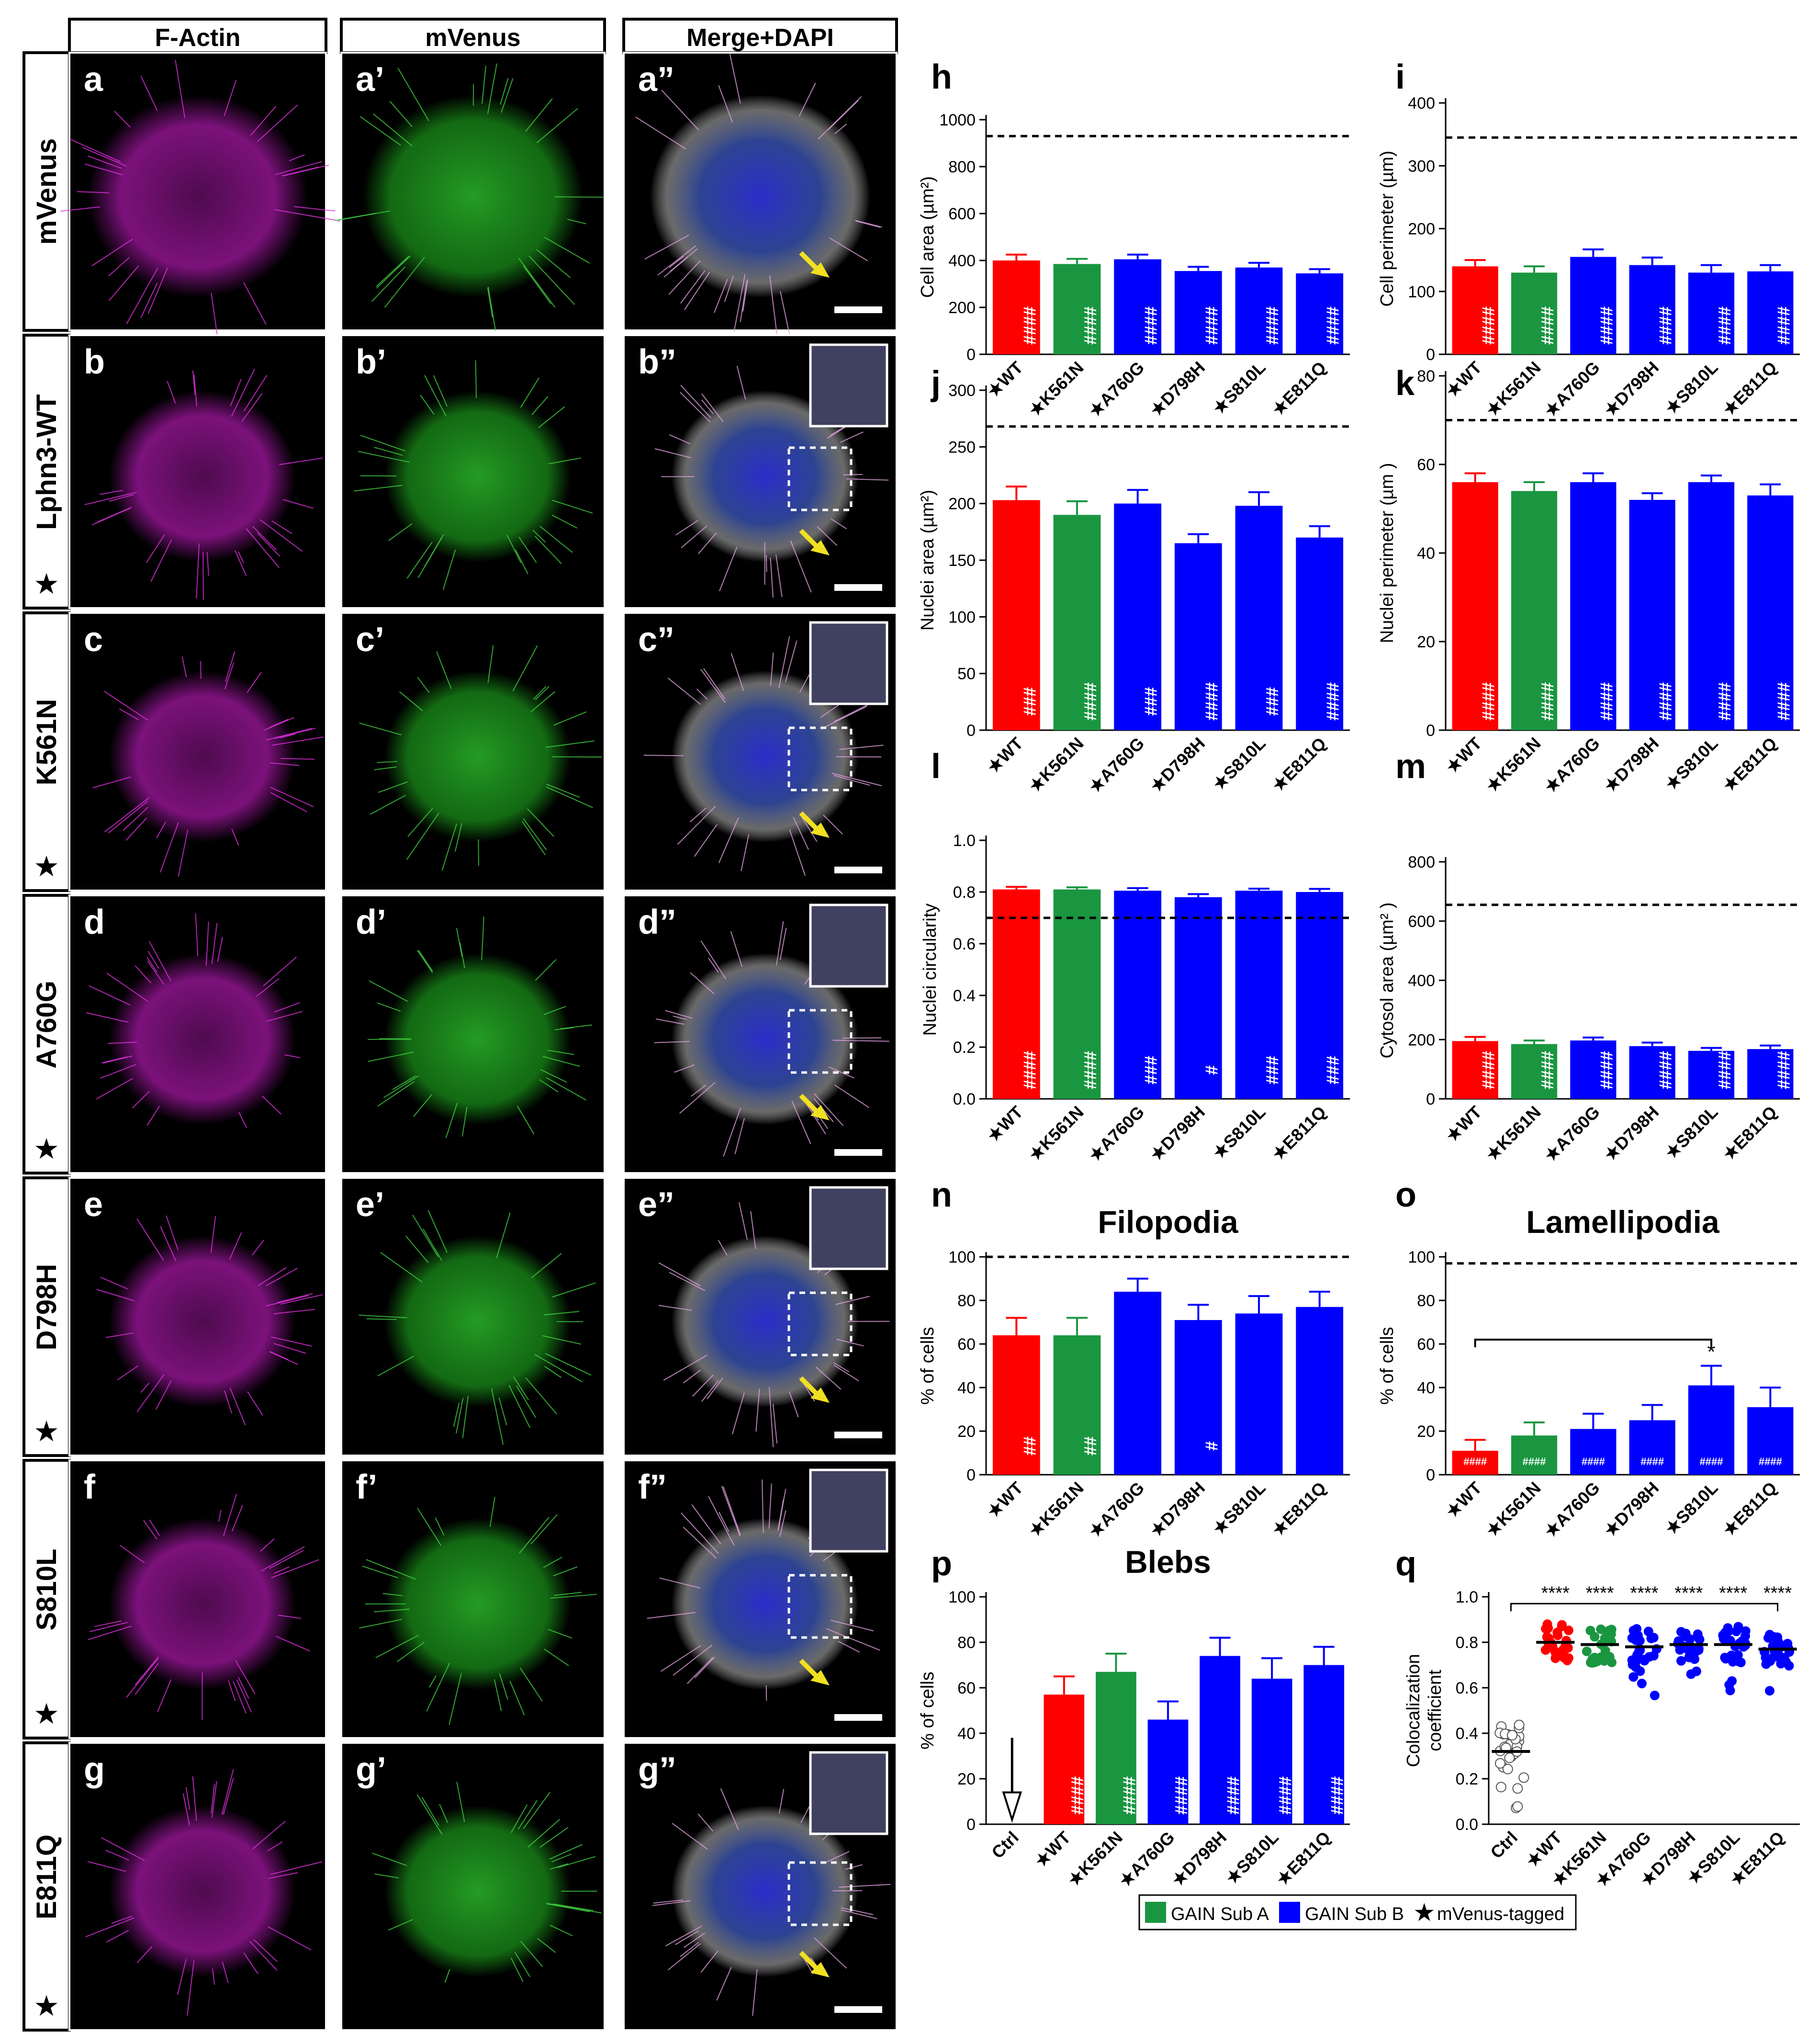 Image resolution: width=1819 pixels, height=2044 pixels. What do you see at coordinates (93, 1205) in the screenshot?
I see `panel-letter: e` at bounding box center [93, 1205].